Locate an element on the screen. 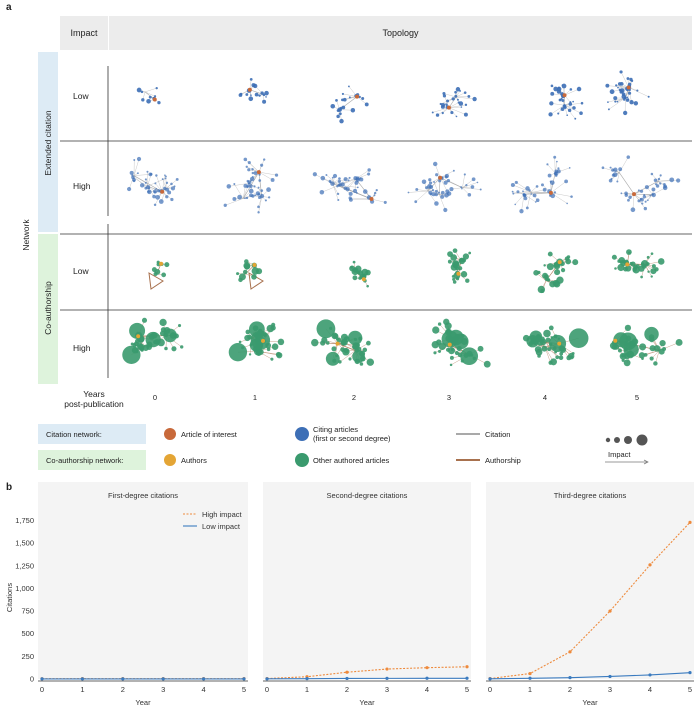 Image resolution: width=700 pixels, height=723 pixels. legend-authors: Authors is located at coordinates (194, 460).